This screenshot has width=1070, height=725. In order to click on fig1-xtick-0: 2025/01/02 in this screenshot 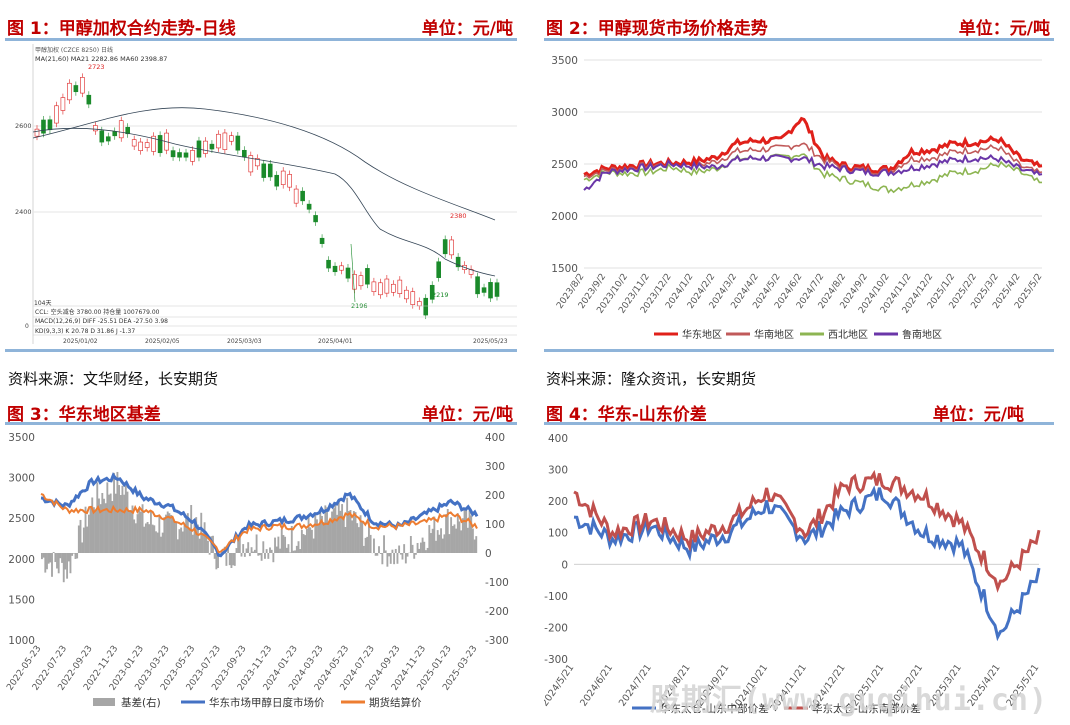, I will do `click(80, 341)`.